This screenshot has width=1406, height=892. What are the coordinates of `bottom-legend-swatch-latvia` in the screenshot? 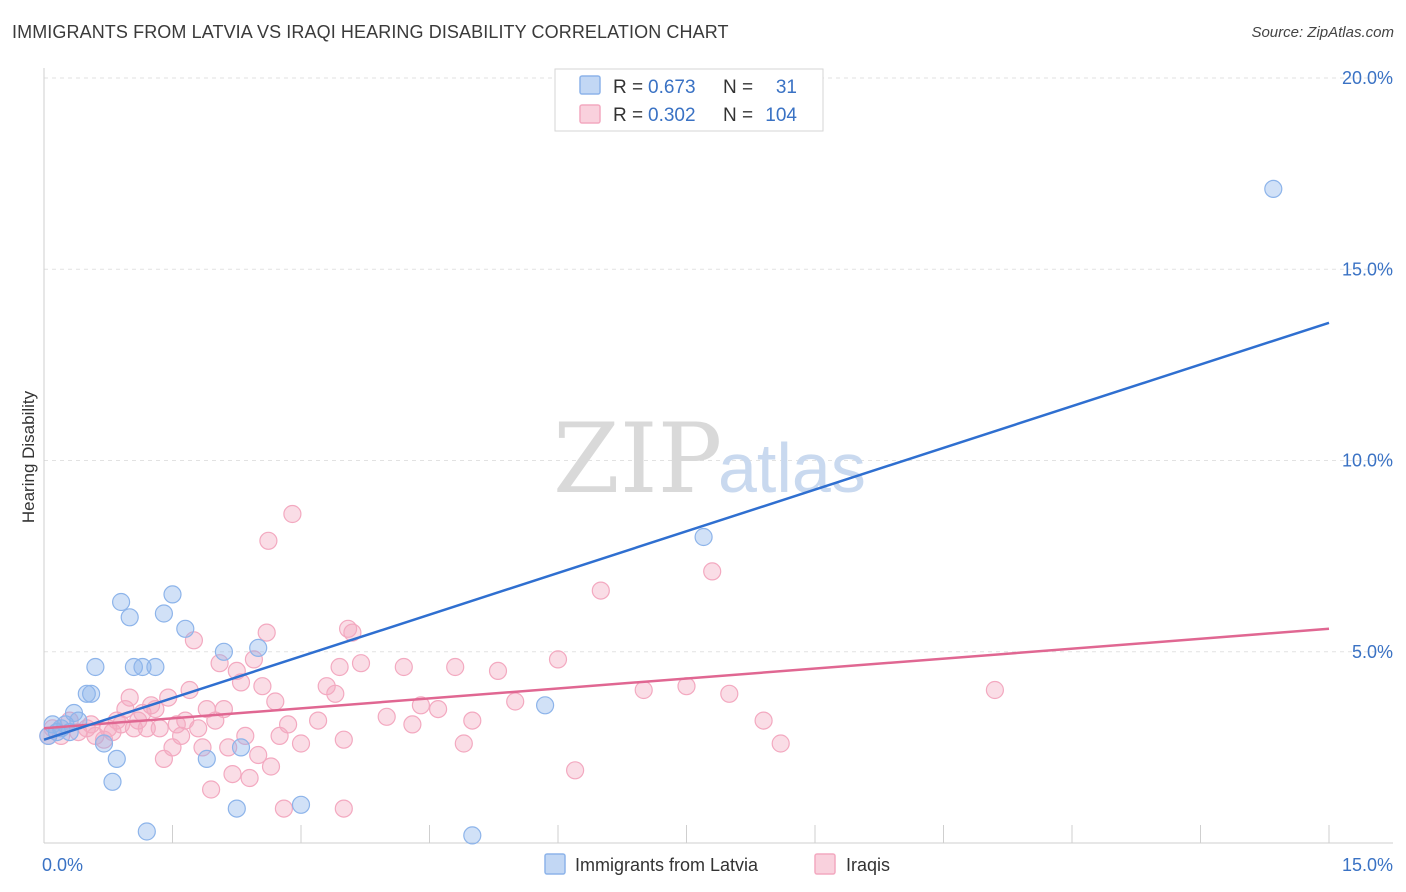 It's located at (555, 864).